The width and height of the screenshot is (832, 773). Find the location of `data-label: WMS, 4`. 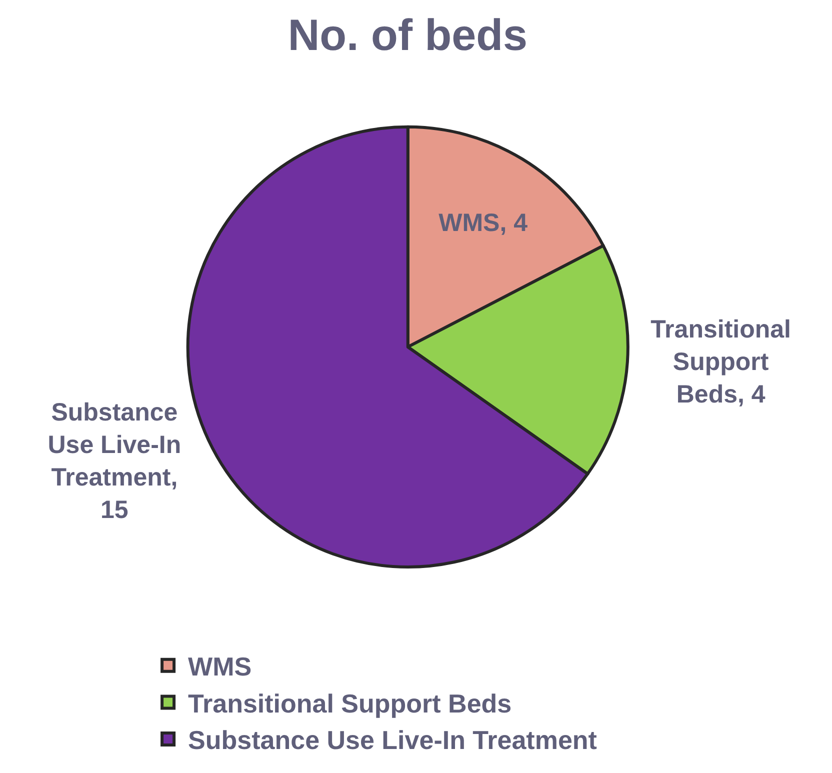

data-label: WMS, 4 is located at coordinates (483, 223).